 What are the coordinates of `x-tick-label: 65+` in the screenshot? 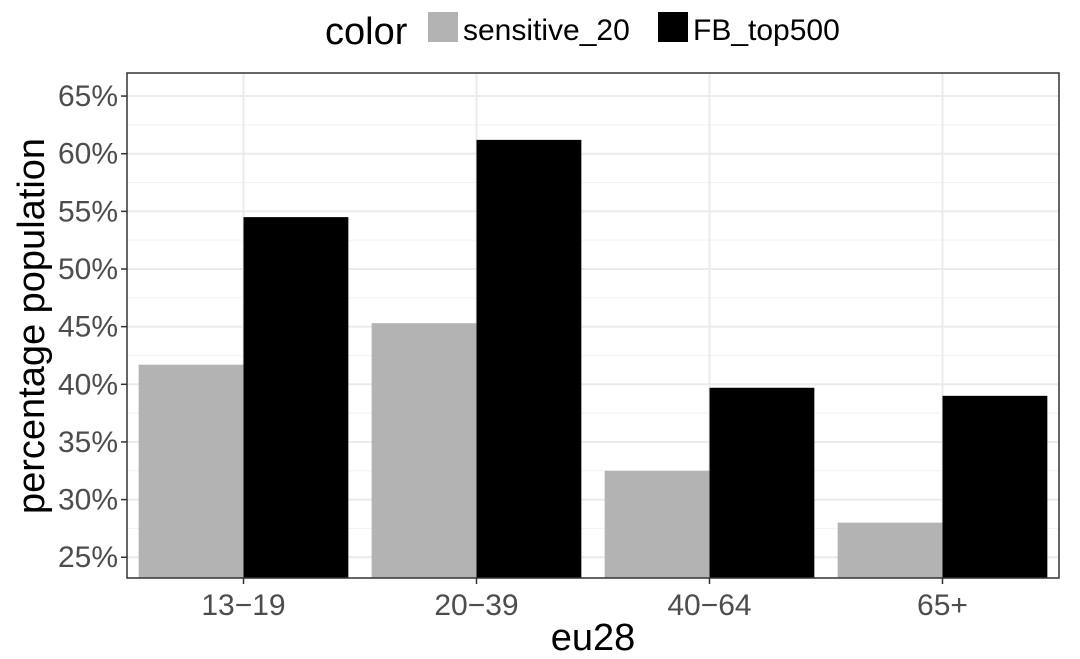 It's located at (942, 605).